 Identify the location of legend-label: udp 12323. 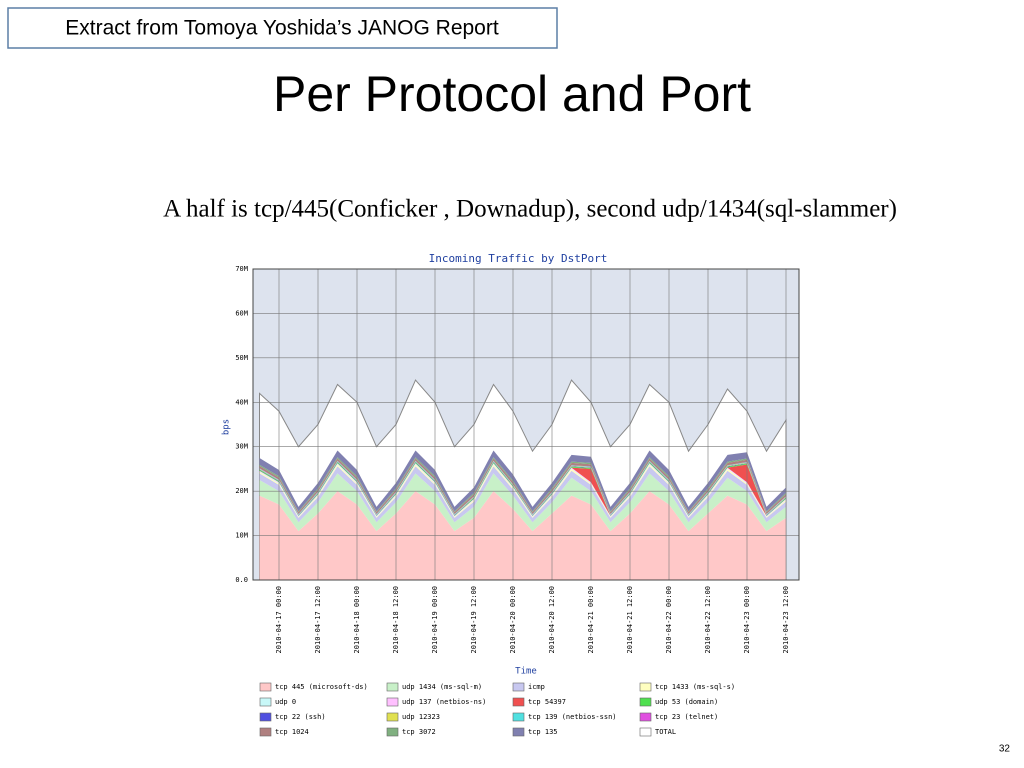
(421, 717).